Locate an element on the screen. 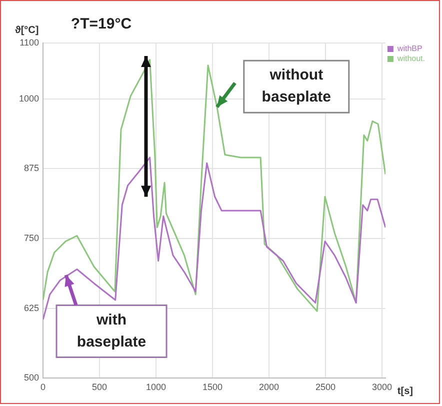 The height and width of the screenshot is (406, 442). x-axis-title: t[s] is located at coordinates (405, 391).